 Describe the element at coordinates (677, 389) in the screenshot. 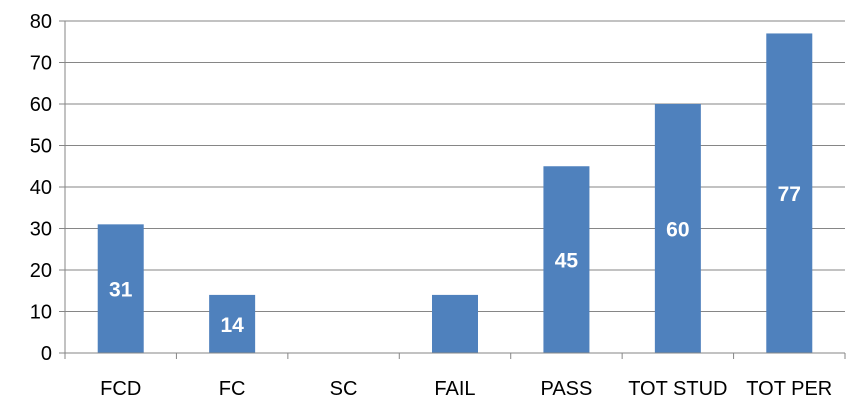

I see `x-category-label-tot-stud: TOT STUD` at that location.